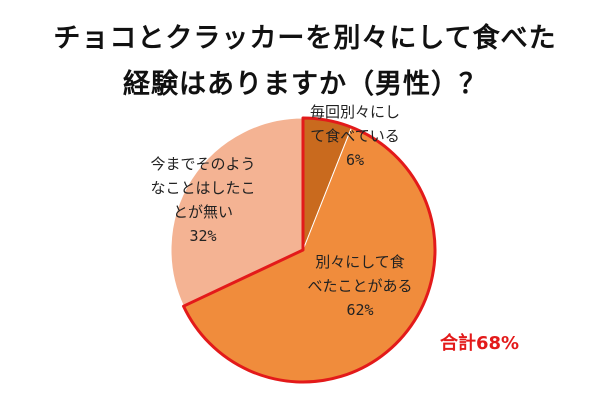 The image size is (610, 400). Describe the element at coordinates (305, 38) in the screenshot. I see `chart-title-line-1: チョコとクラッカーを別々にして食べた` at that location.